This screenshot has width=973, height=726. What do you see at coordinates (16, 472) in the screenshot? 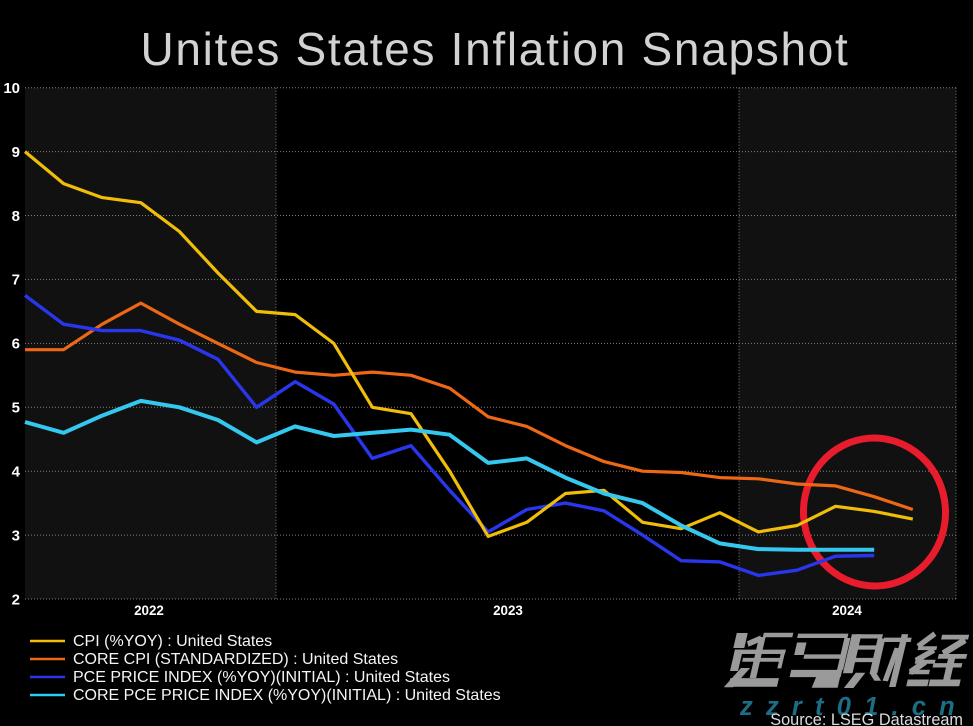
I see `svg-text: 4` at bounding box center [16, 472].